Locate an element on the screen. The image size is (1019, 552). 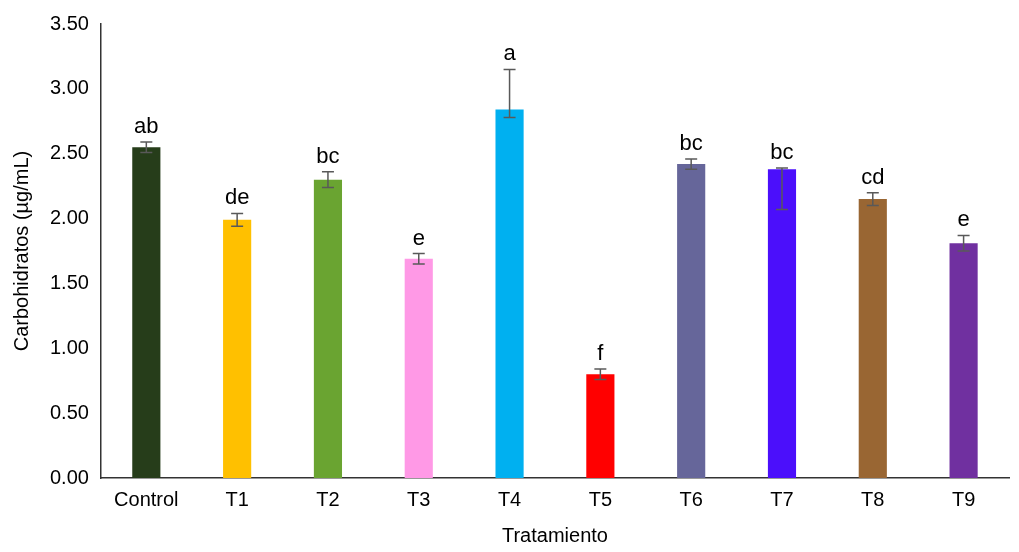
x-tick-label: Control is located at coordinates (146, 498).